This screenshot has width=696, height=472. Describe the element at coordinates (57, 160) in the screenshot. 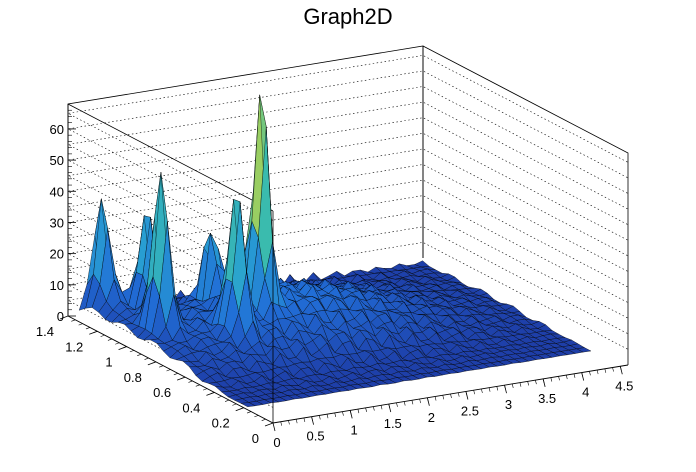

I see `z-tick-label: 50` at that location.